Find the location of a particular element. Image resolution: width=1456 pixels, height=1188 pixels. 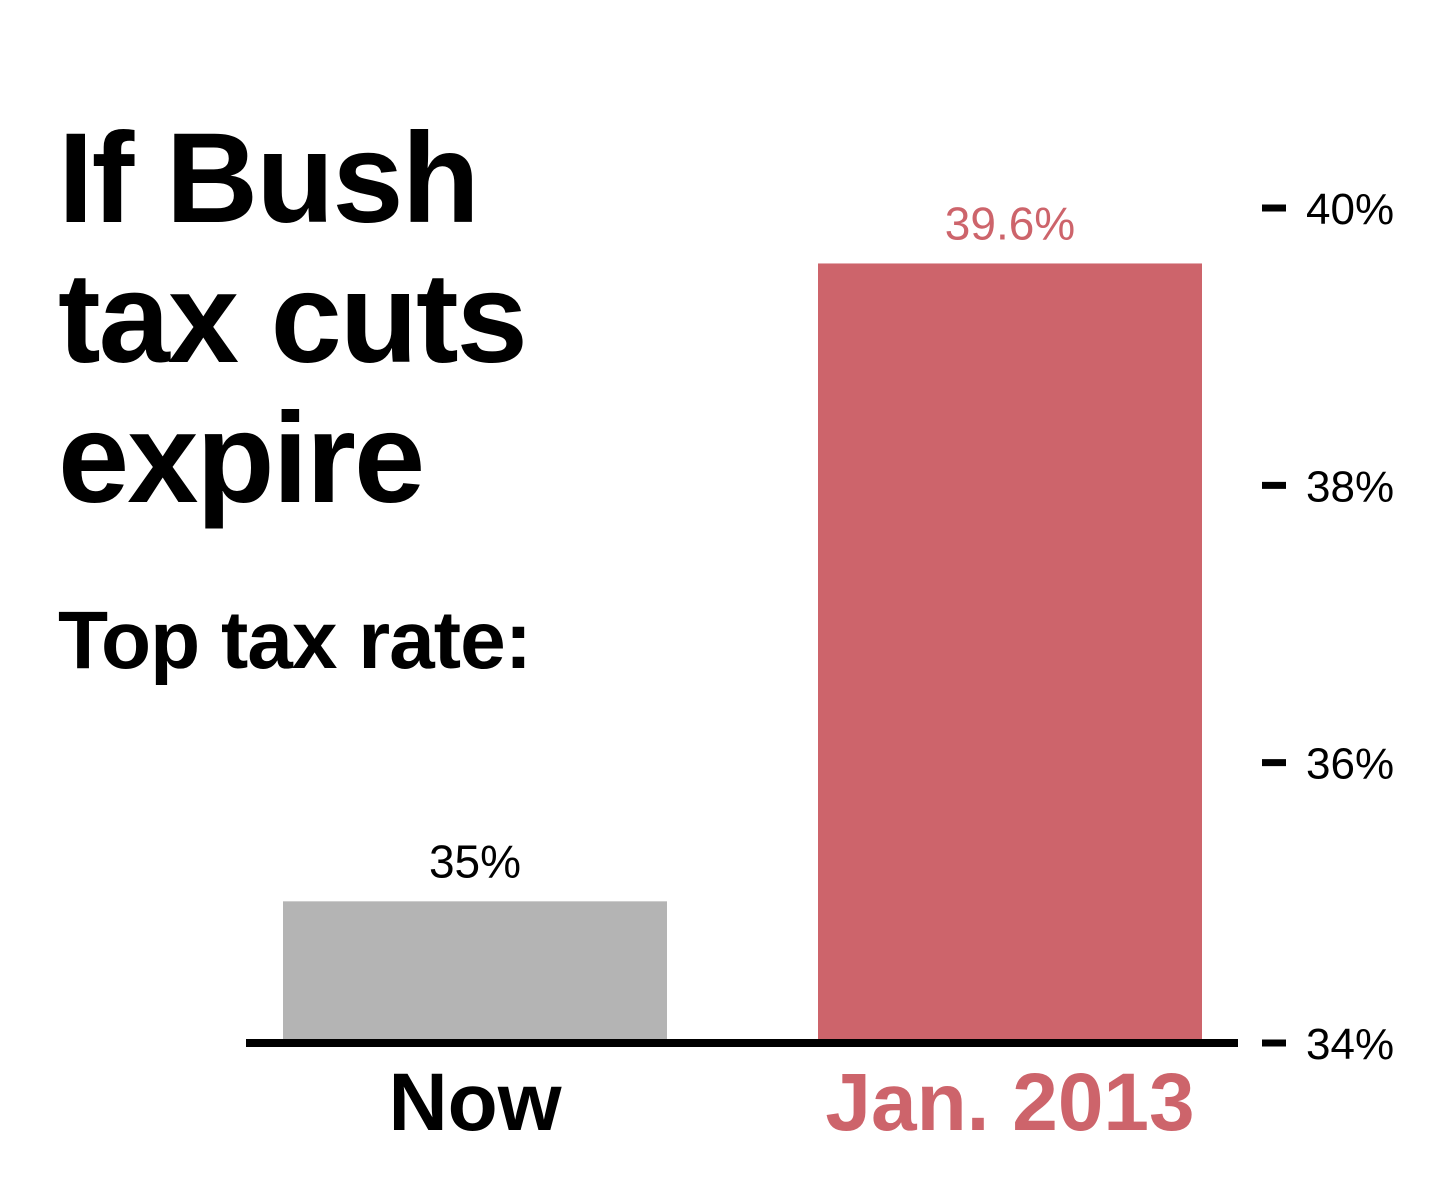

y-tick-label-36: 36% is located at coordinates (1350, 764).